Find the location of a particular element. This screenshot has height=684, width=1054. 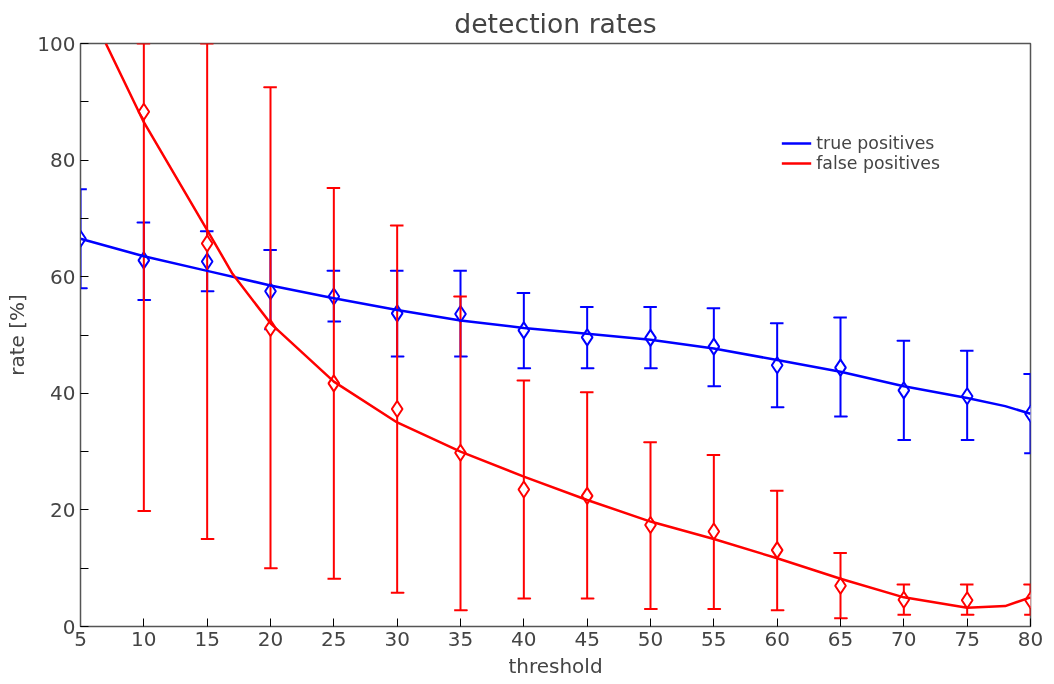

x-tick-label: 20 is located at coordinates (270, 638).